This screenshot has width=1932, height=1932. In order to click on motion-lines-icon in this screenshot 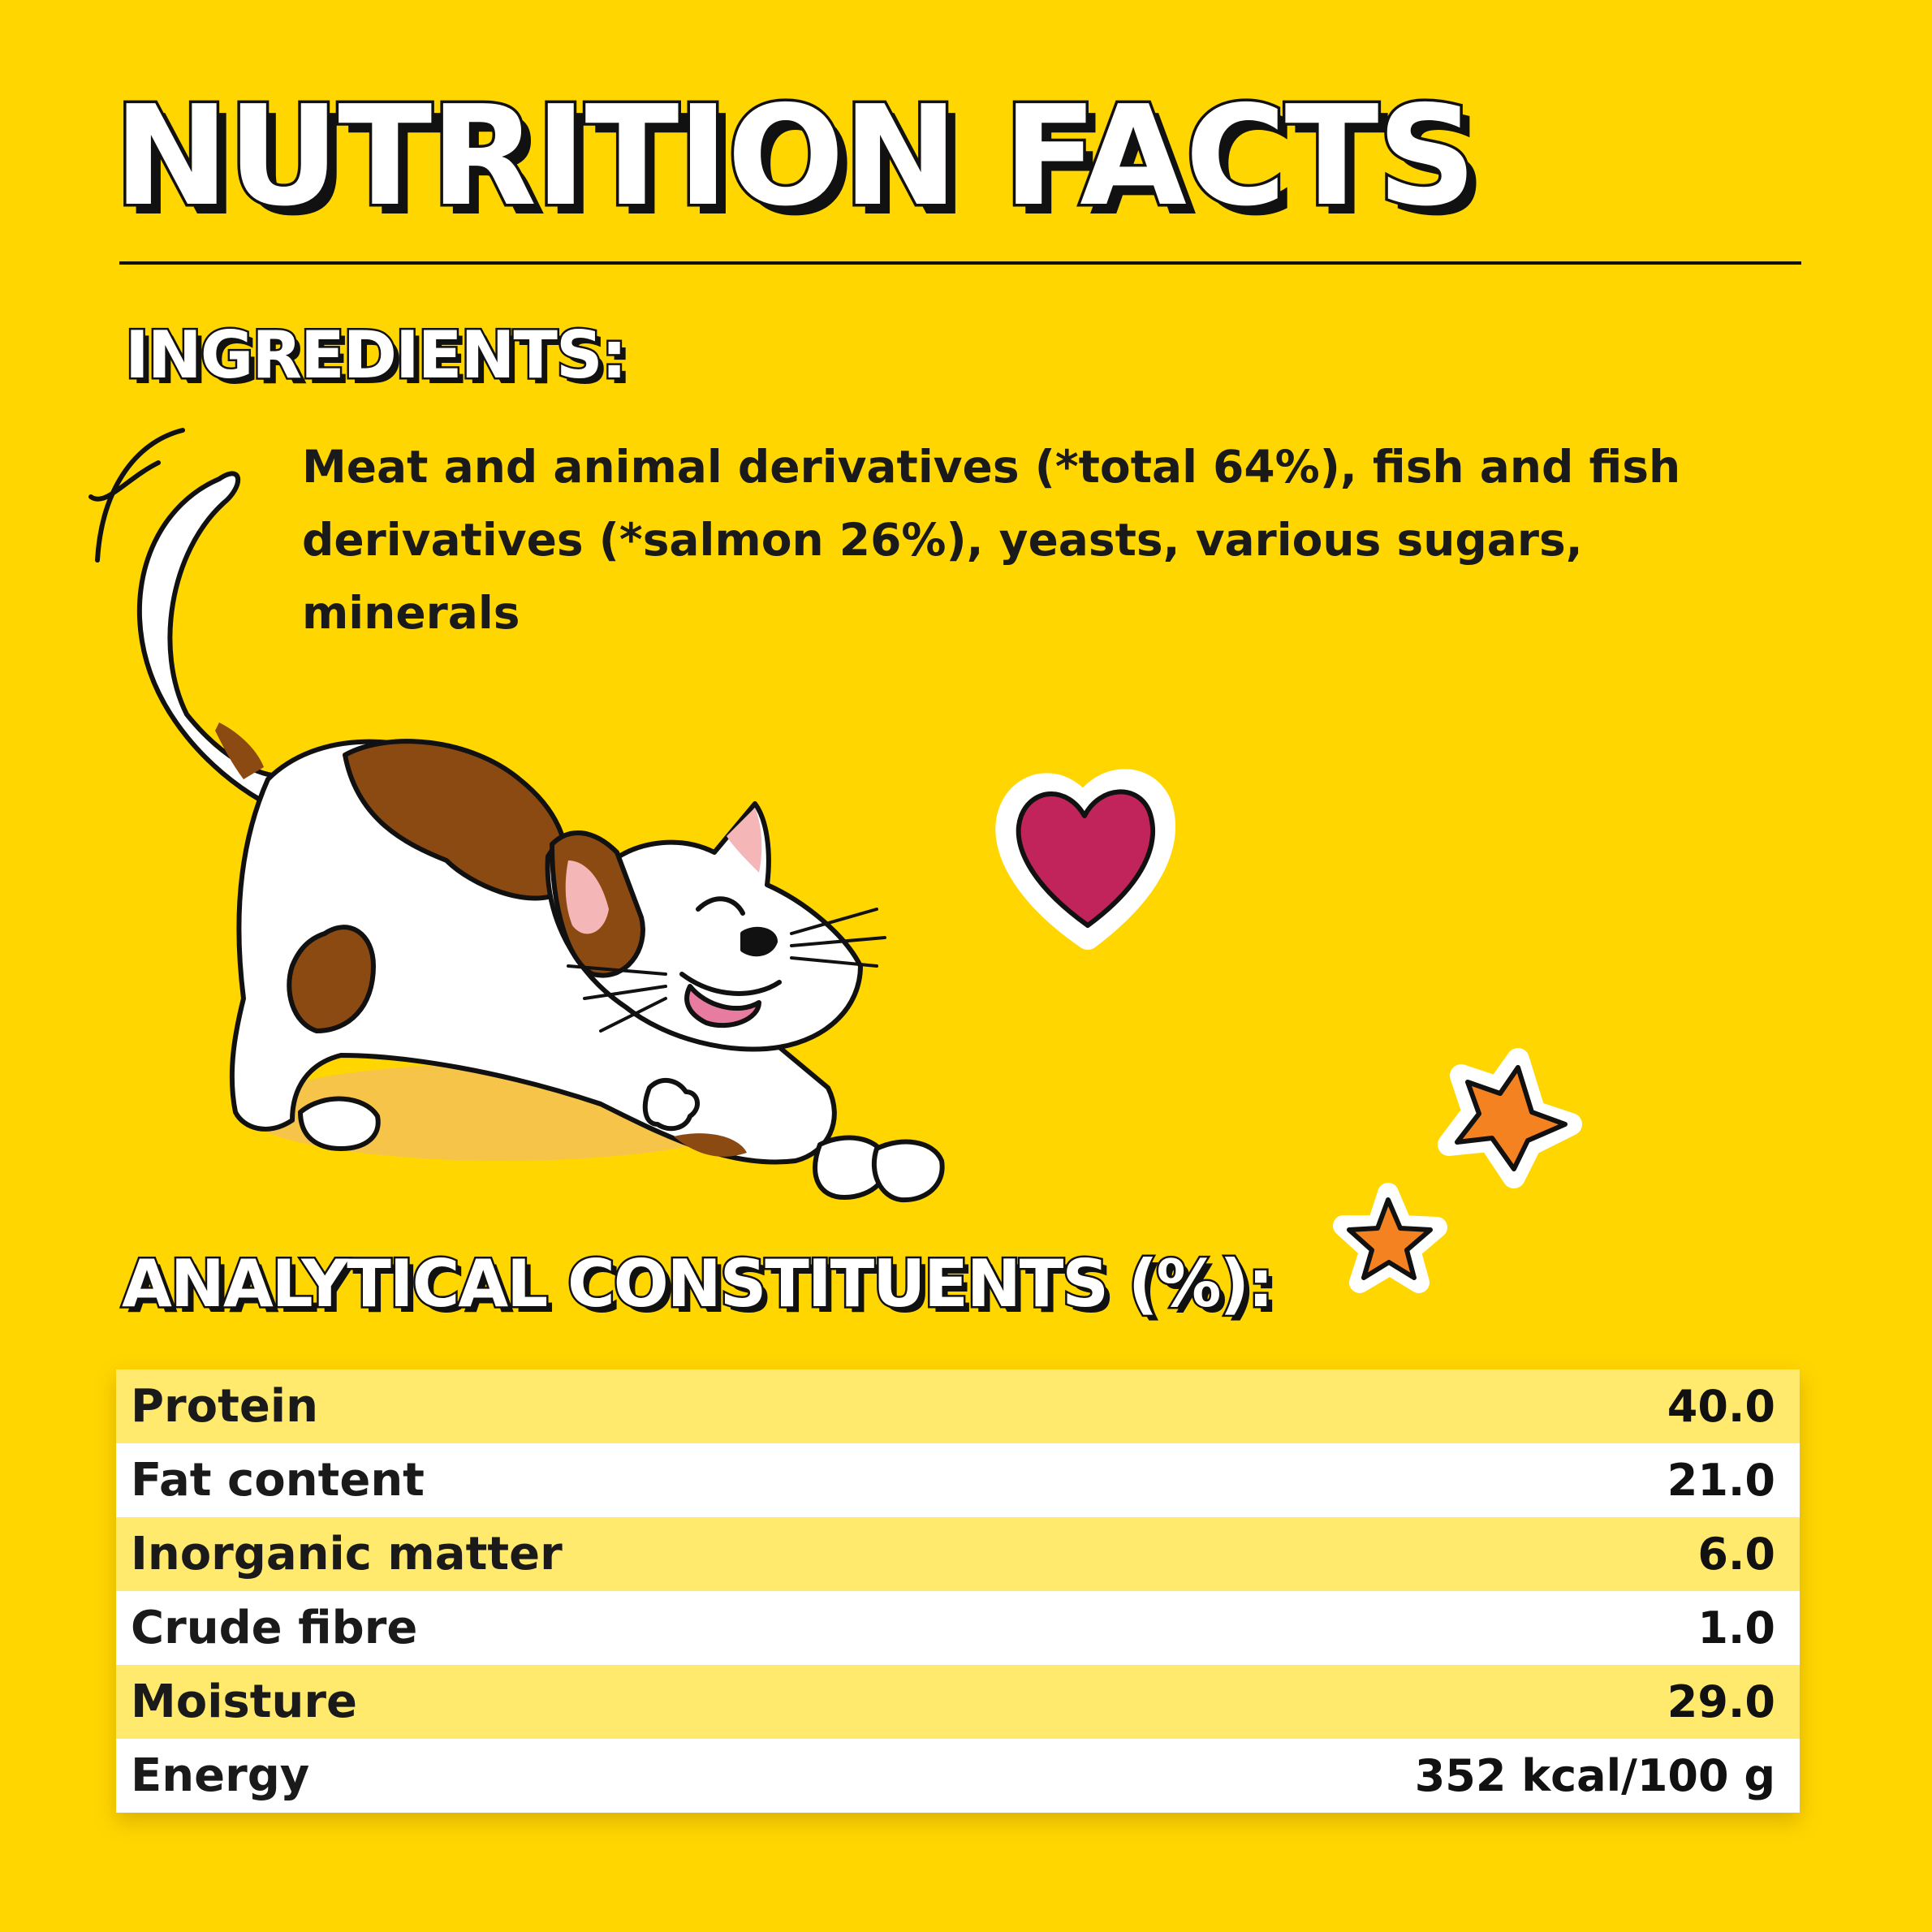, I will do `click(136, 495)`.